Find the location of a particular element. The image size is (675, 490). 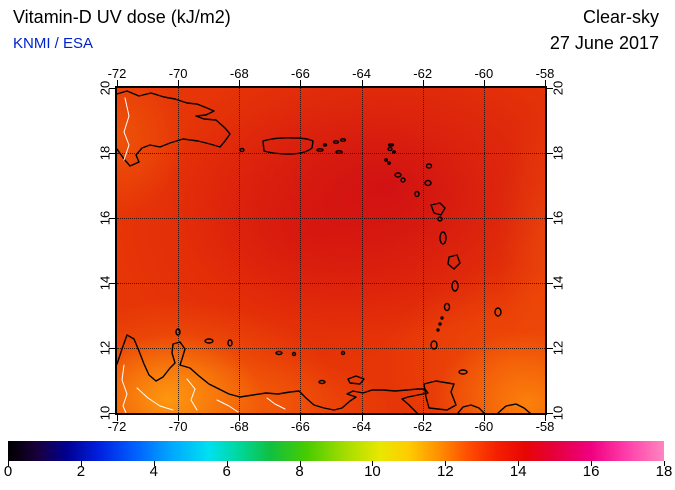

lon-axis-top: -72 -70 -68 -66 -64 -62 -60 -58 is located at coordinates (331, 73).